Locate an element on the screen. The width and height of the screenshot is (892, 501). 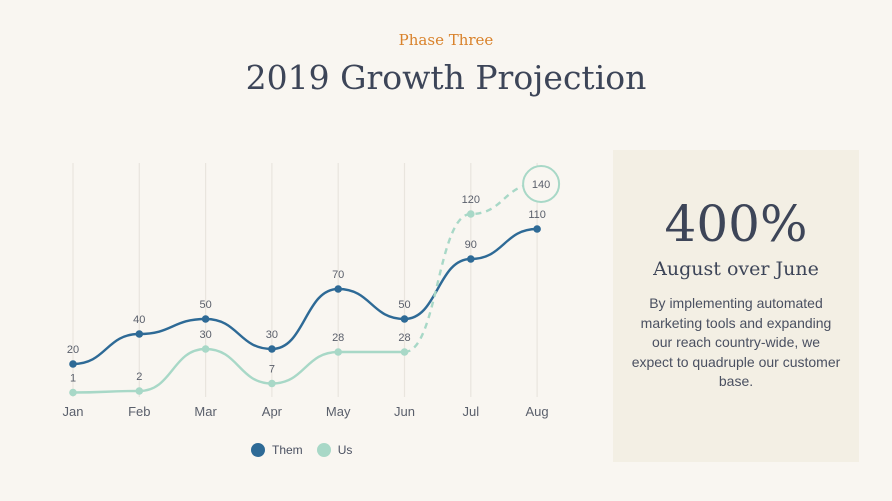
data-label: 20 is located at coordinates (73, 350).